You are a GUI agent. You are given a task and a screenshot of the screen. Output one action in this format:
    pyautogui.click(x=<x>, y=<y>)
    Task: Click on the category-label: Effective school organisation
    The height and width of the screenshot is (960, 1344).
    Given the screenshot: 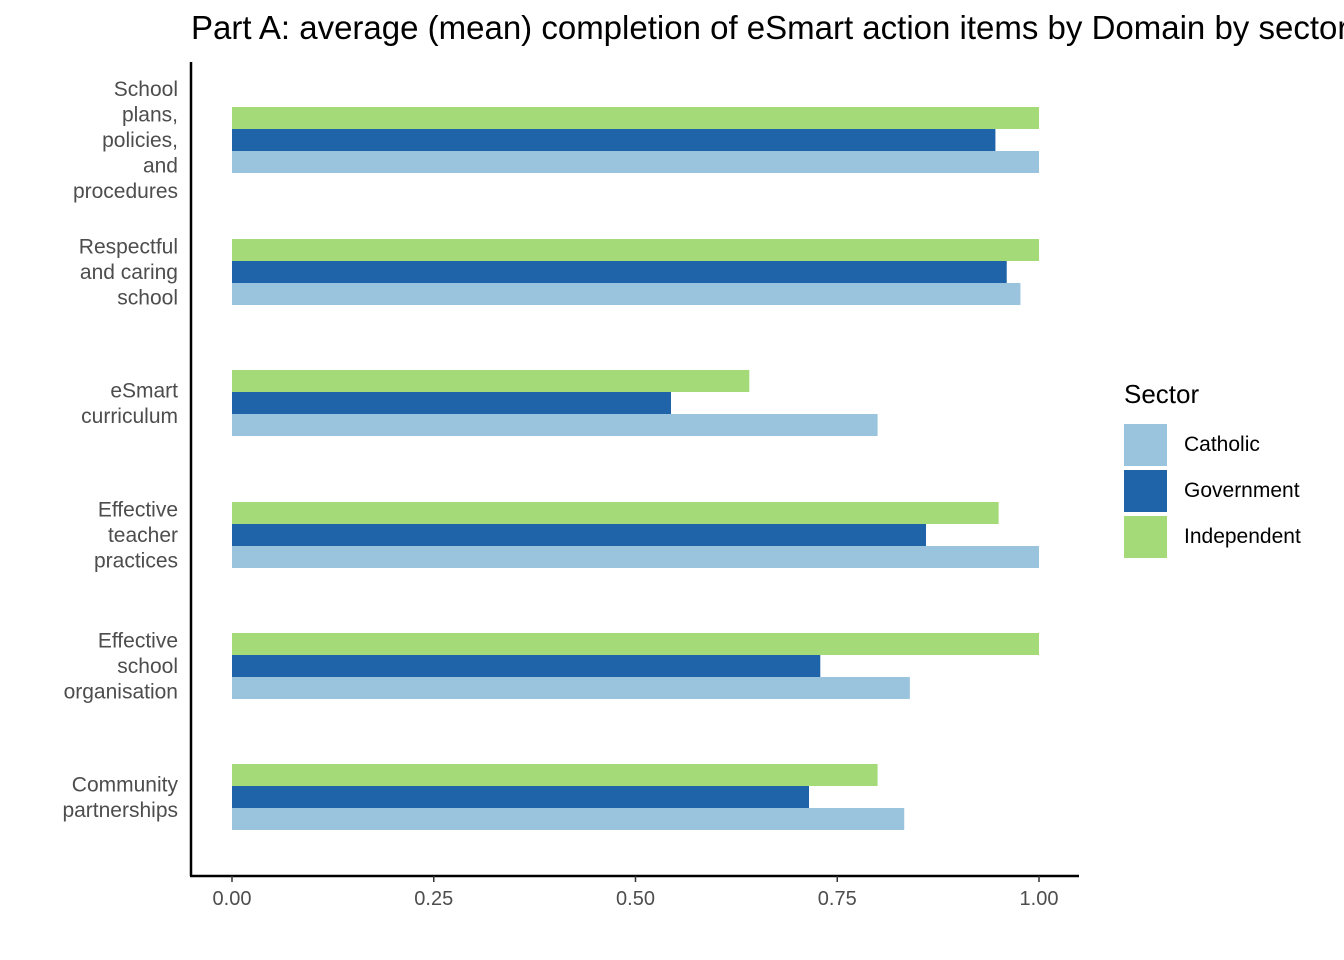 What is the action you would take?
    pyautogui.click(x=121, y=667)
    